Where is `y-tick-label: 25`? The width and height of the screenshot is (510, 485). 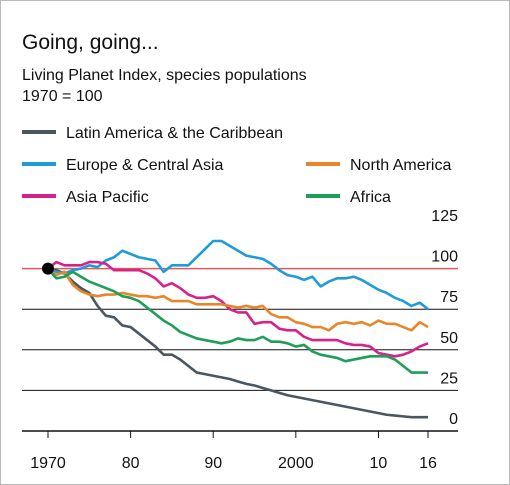
y-tick-label: 25 is located at coordinates (449, 378).